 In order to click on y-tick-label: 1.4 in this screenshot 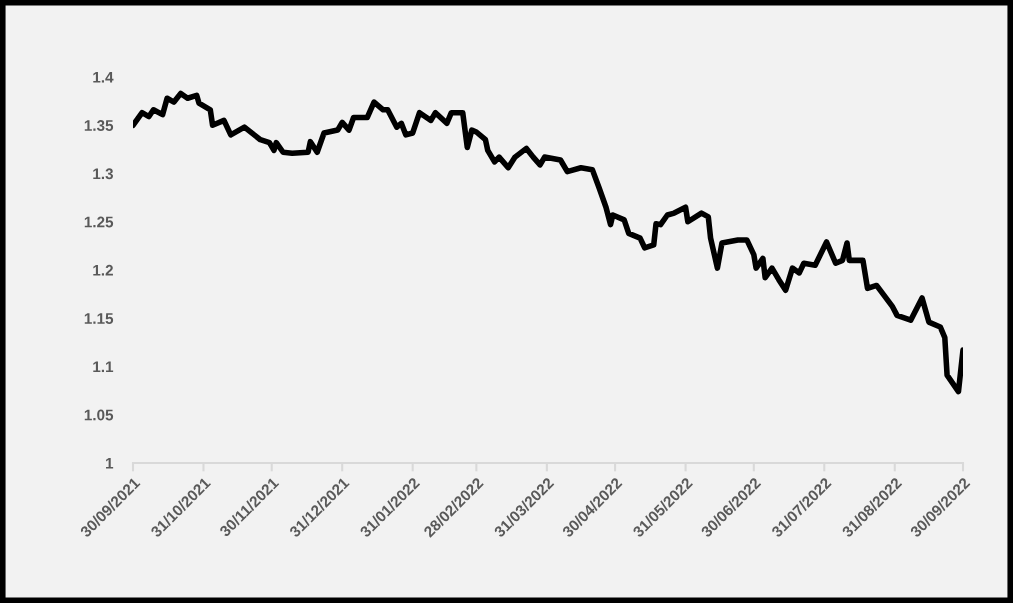, I will do `click(103, 77)`.